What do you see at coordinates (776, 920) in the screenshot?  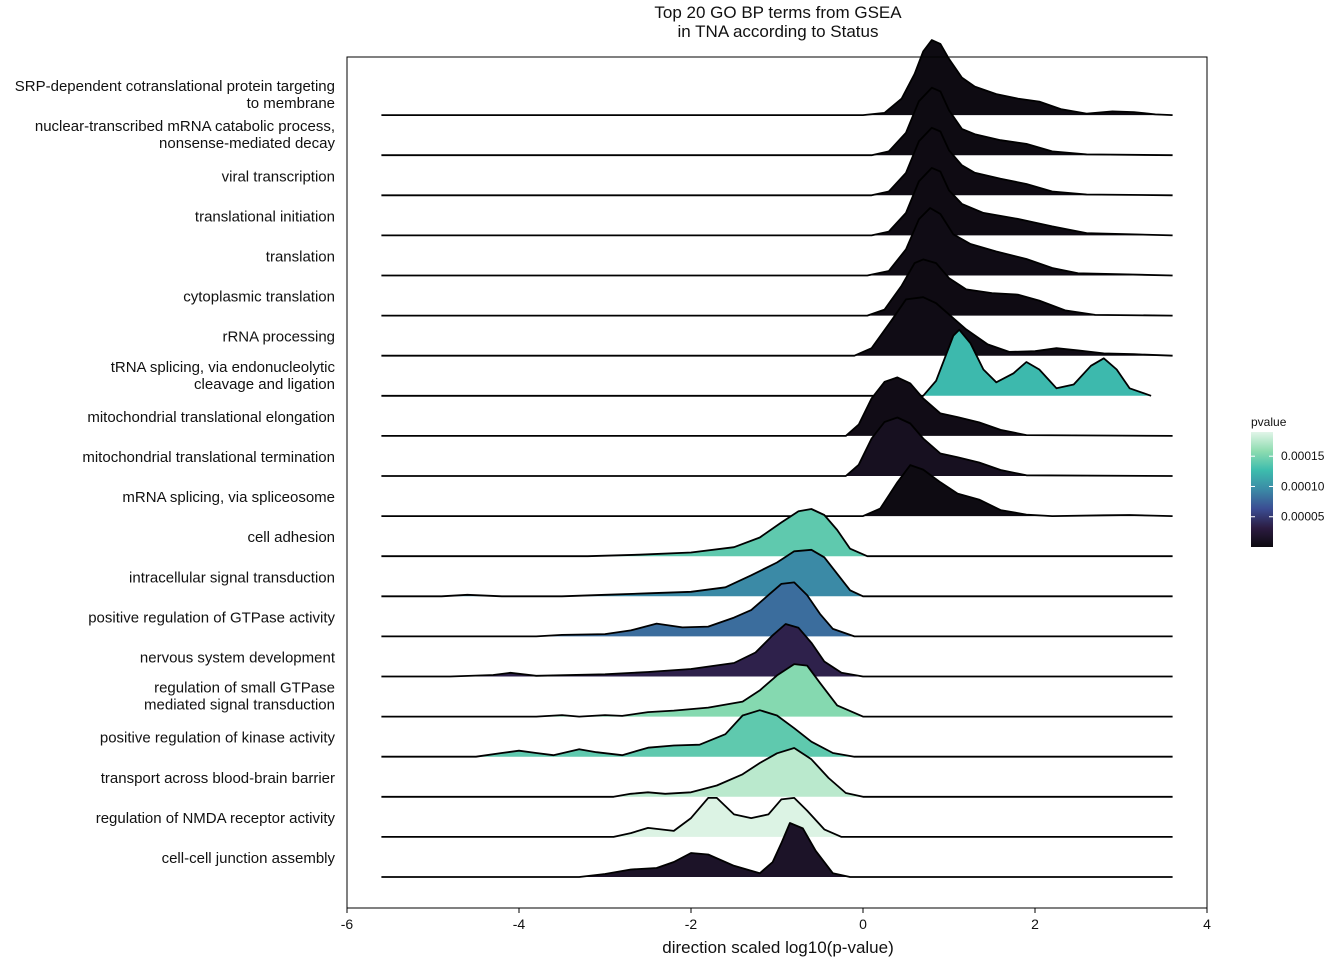 I see `x-axis: -6 -4 -2 0 2 4` at bounding box center [776, 920].